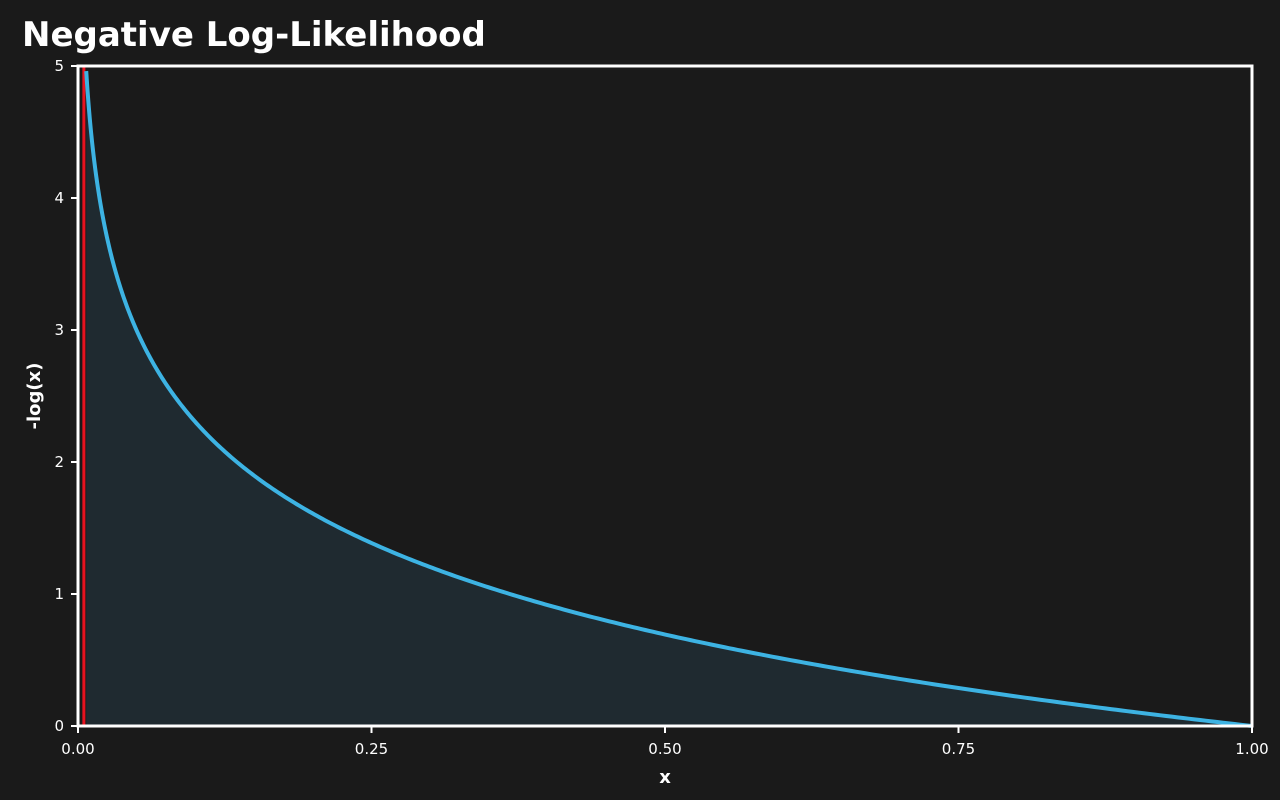 The image size is (1280, 800). Describe the element at coordinates (59, 726) in the screenshot. I see `y-tick-label: 0` at that location.